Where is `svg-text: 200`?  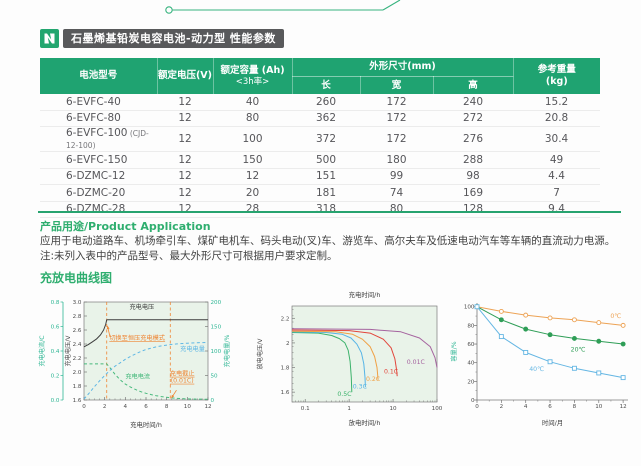 svg-text: 200 is located at coordinates (216, 303).